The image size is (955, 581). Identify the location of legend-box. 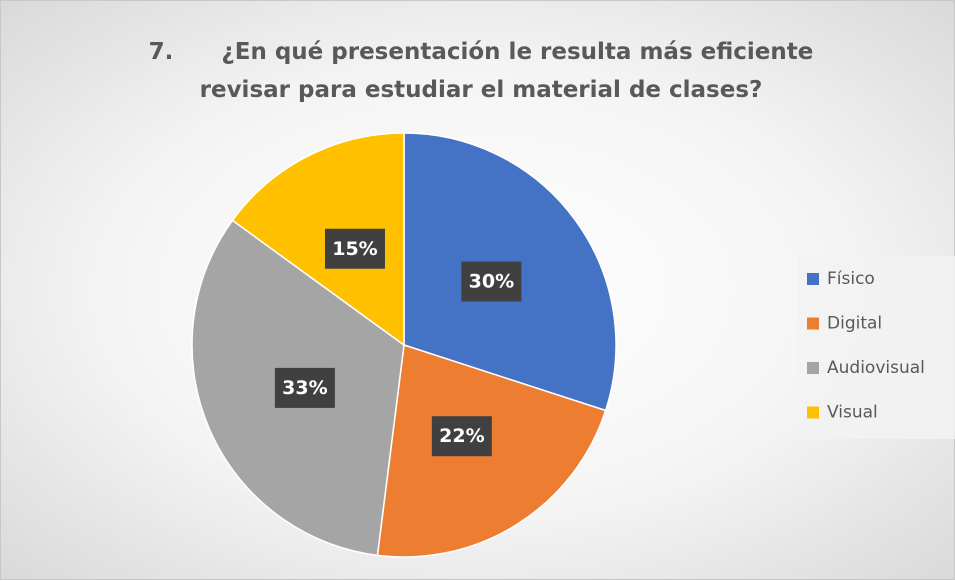
(876, 347).